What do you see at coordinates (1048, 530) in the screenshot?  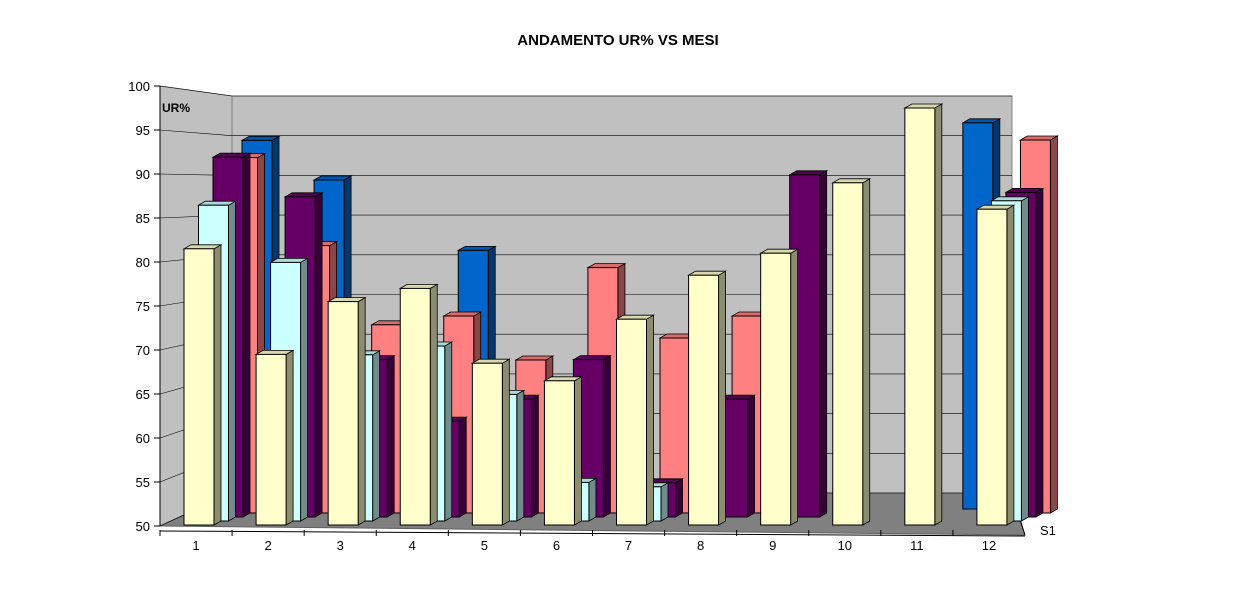 I see `depth-label-s1: S1` at bounding box center [1048, 530].